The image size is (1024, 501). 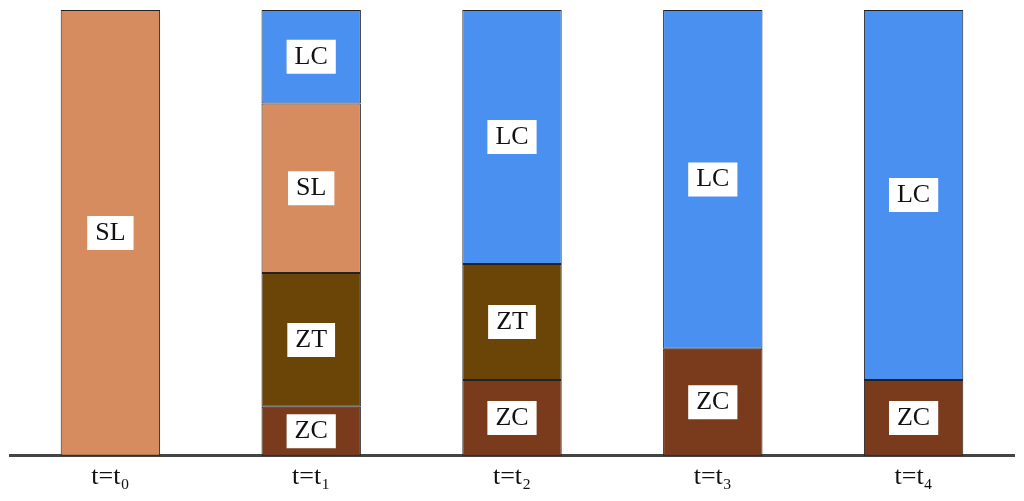 I want to click on x-tick-label: t=t₁, so click(x=311, y=476).